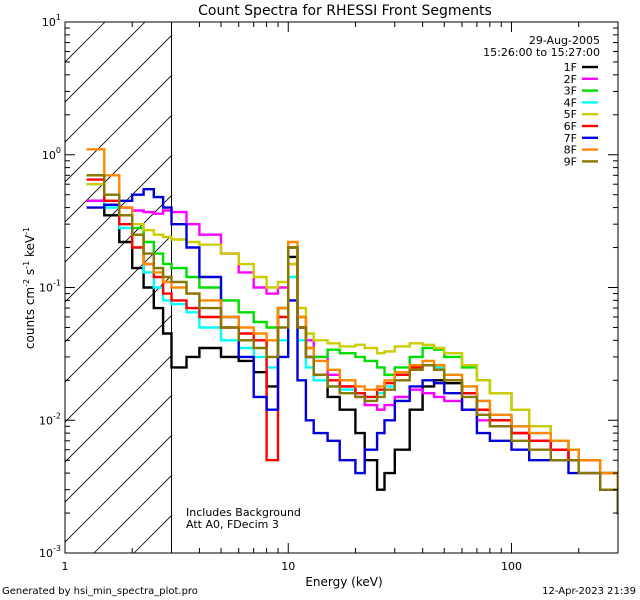 Image resolution: width=640 pixels, height=600 pixels. What do you see at coordinates (100, 591) in the screenshot?
I see `footer-generated-by: Generated by hsi_min_spectra_plot.pro` at bounding box center [100, 591].